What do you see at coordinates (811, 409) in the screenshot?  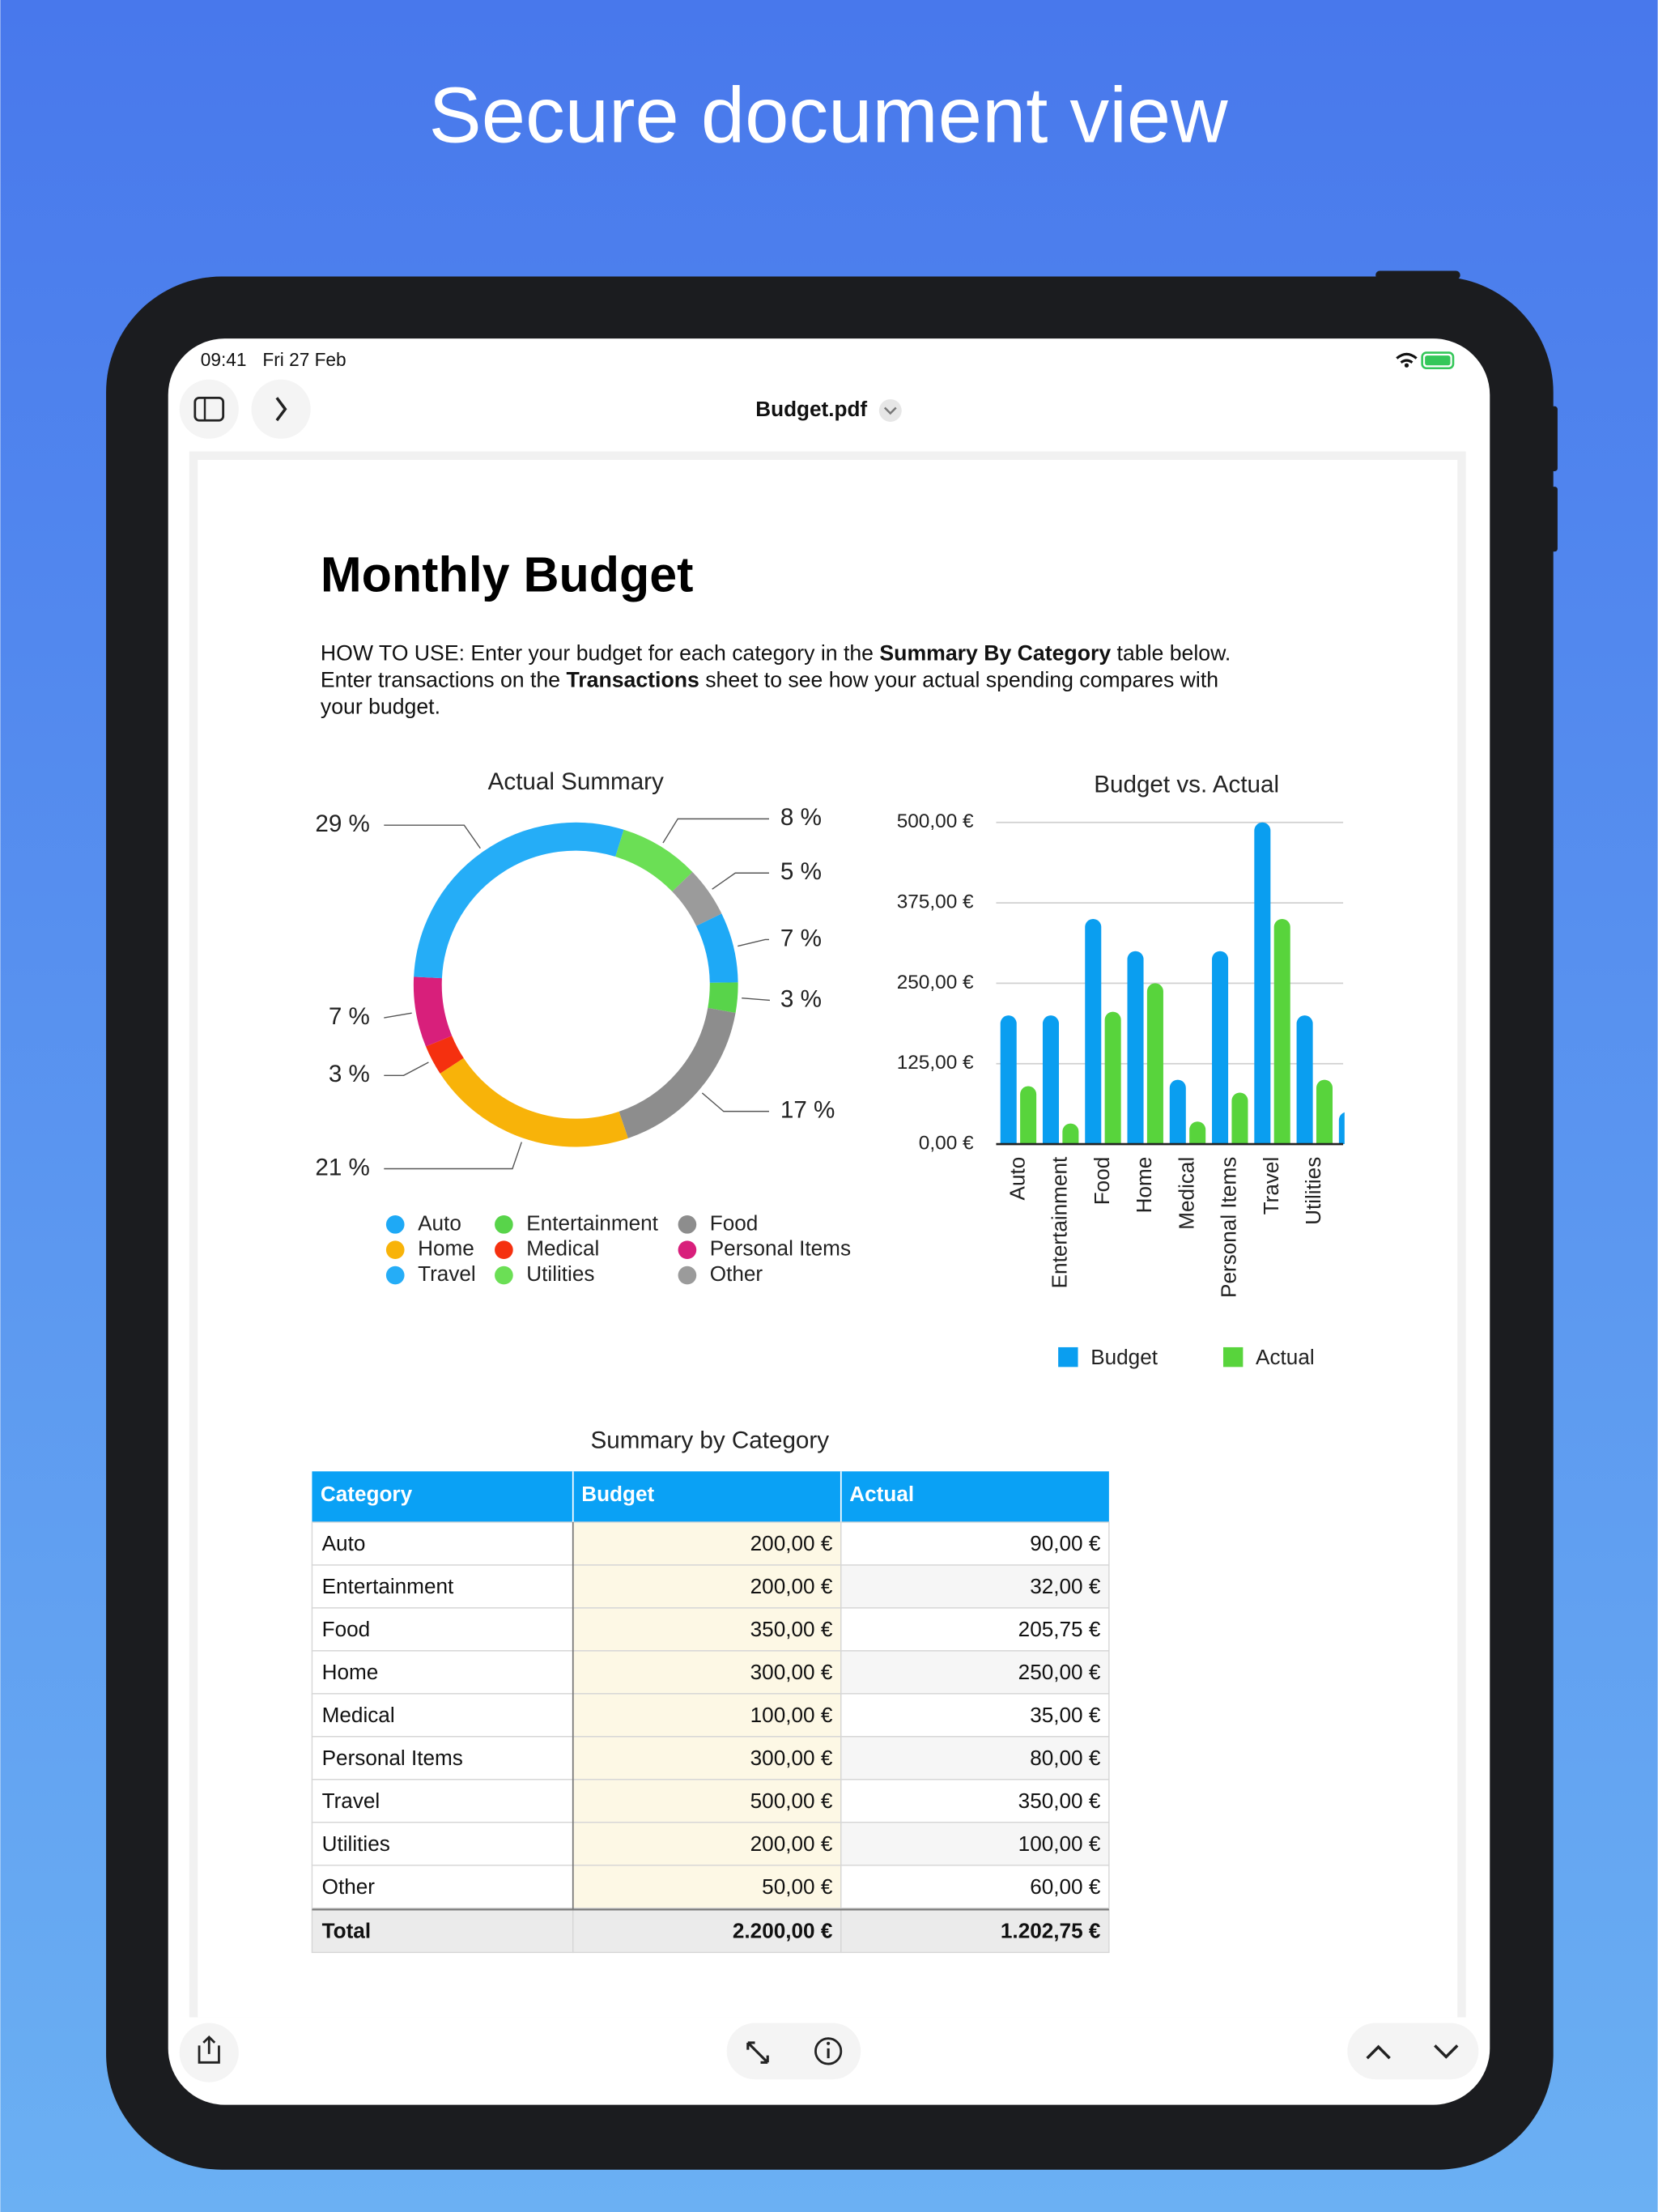 I see `file-name: Budget.pdf` at bounding box center [811, 409].